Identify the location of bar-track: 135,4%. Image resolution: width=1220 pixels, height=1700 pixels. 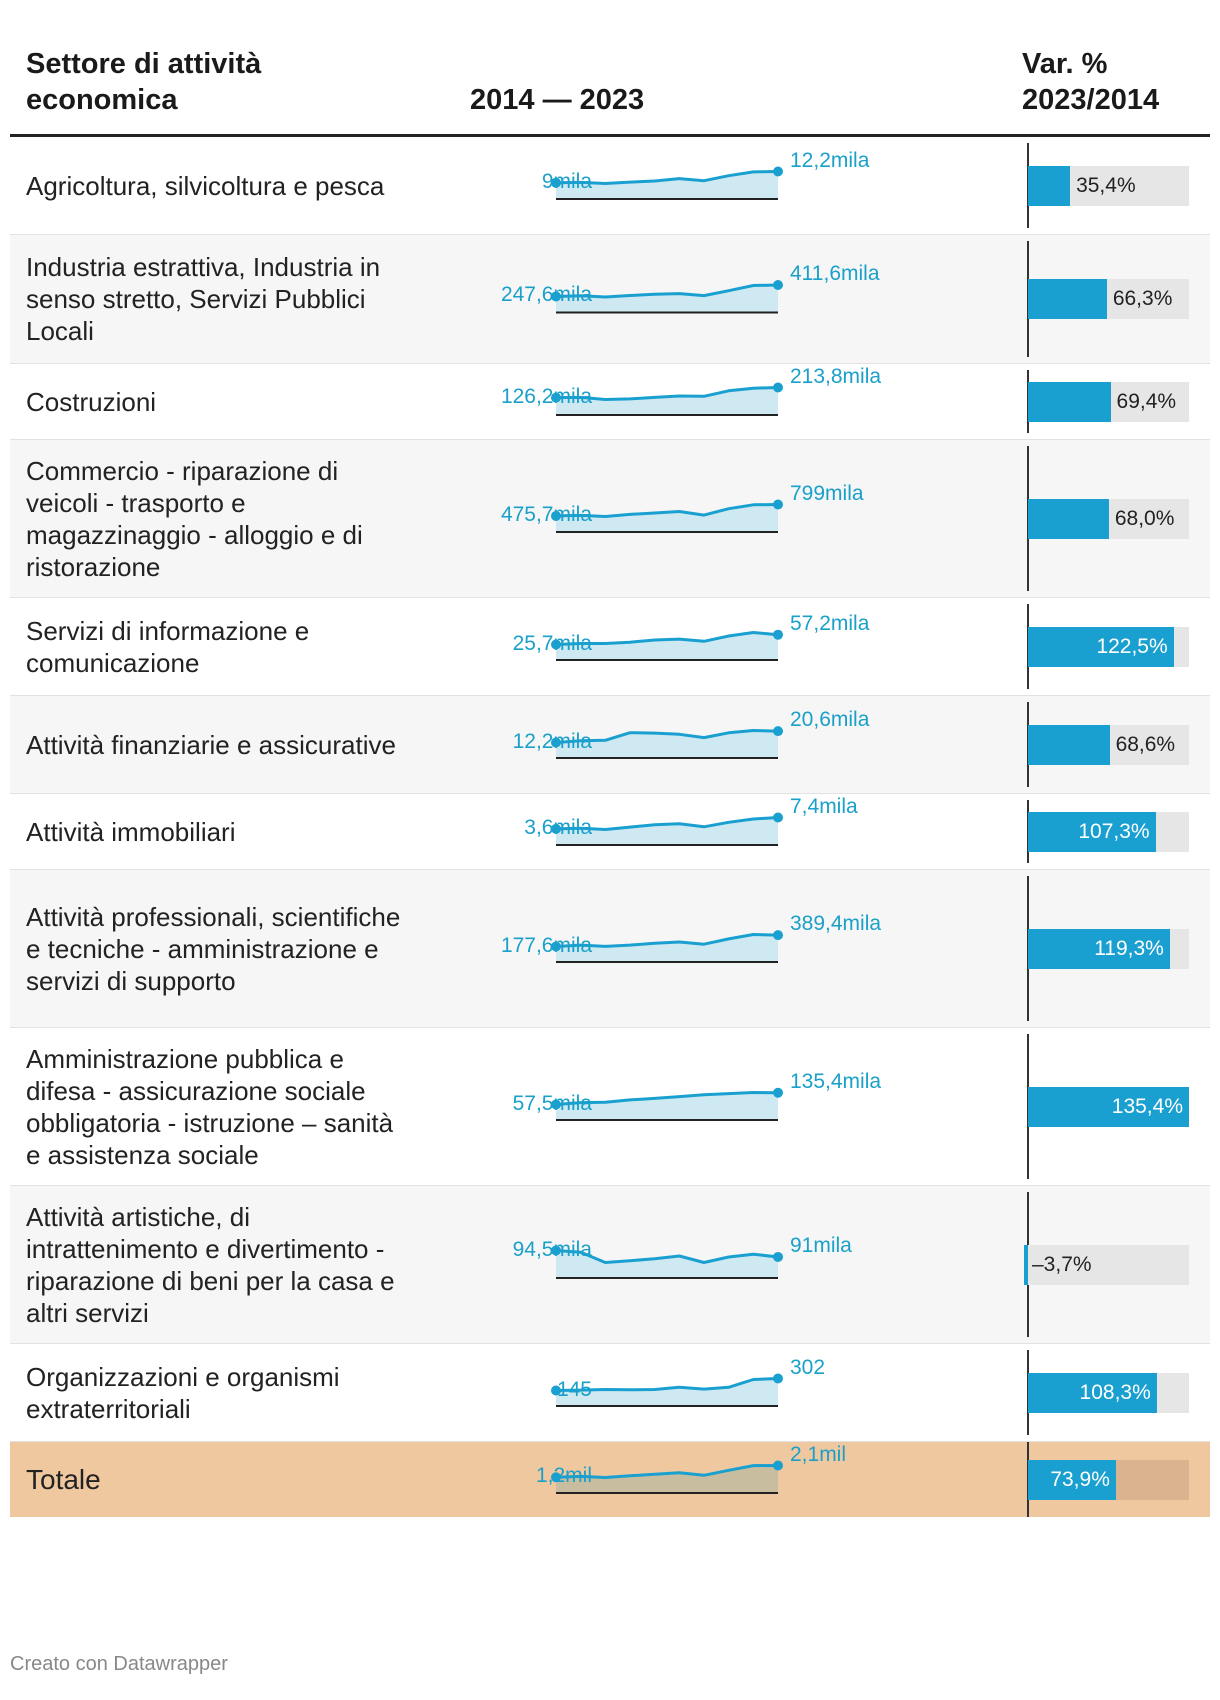
(1108, 1106).